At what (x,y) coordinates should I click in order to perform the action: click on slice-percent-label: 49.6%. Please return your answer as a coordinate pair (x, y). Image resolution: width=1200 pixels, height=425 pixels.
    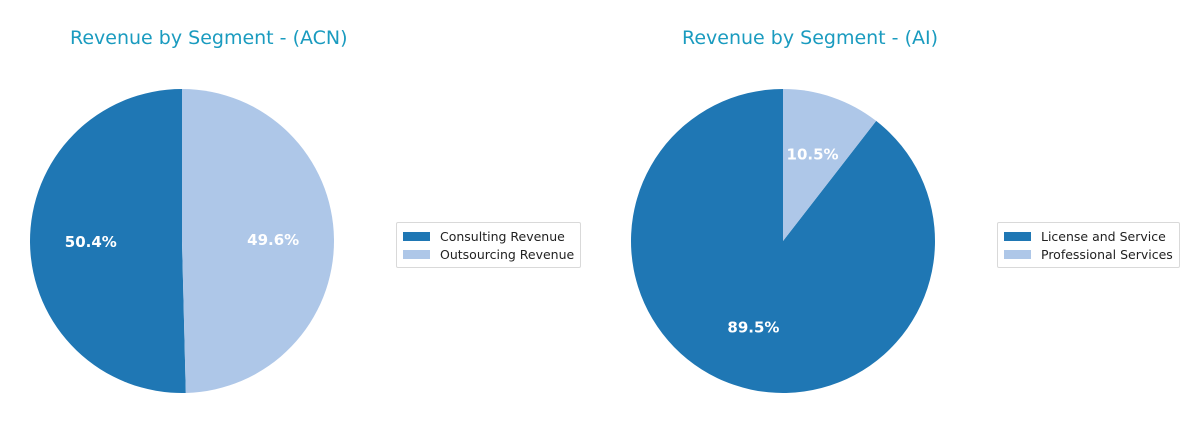
    Looking at the image, I should click on (273, 240).